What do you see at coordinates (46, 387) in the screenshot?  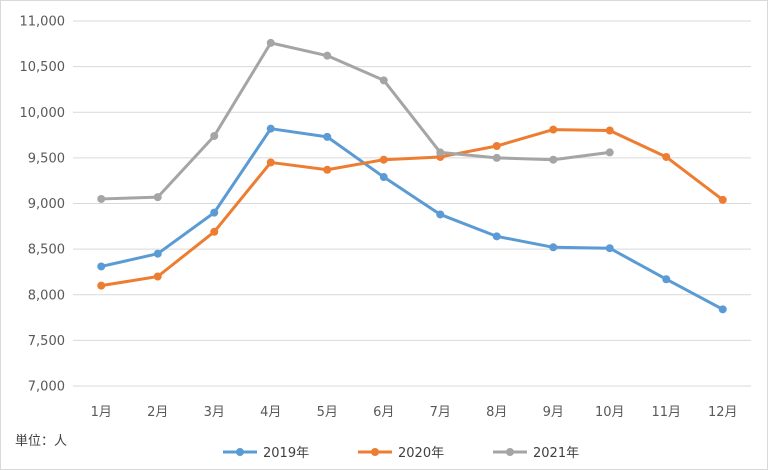 I see `y-tick-label: 7,000` at bounding box center [46, 387].